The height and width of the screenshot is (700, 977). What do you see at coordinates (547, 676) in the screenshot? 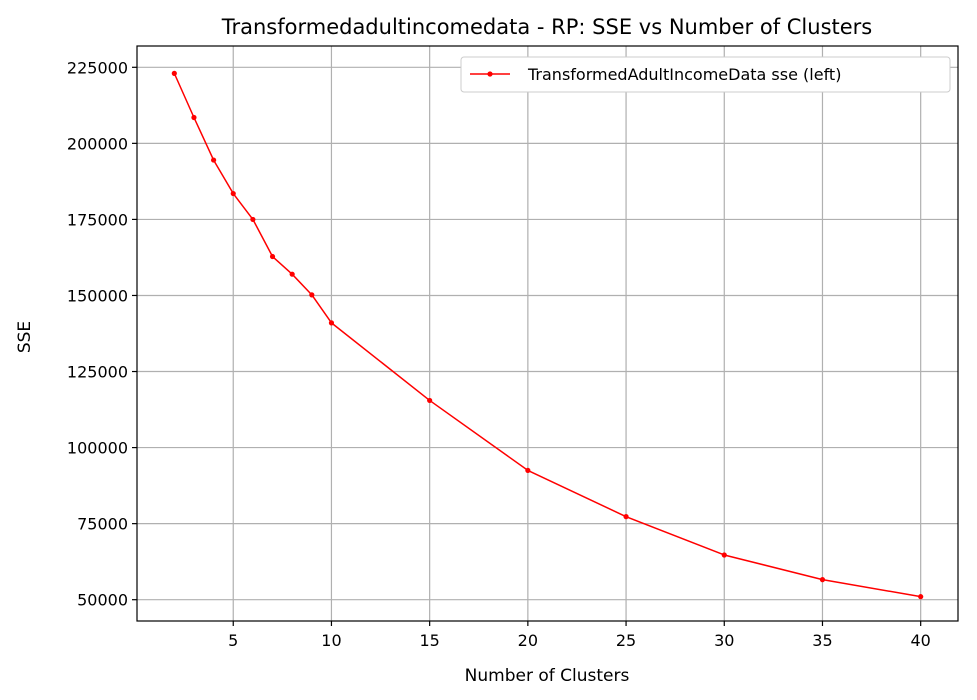
I see `x-axis-title: Number of Clusters` at bounding box center [547, 676].